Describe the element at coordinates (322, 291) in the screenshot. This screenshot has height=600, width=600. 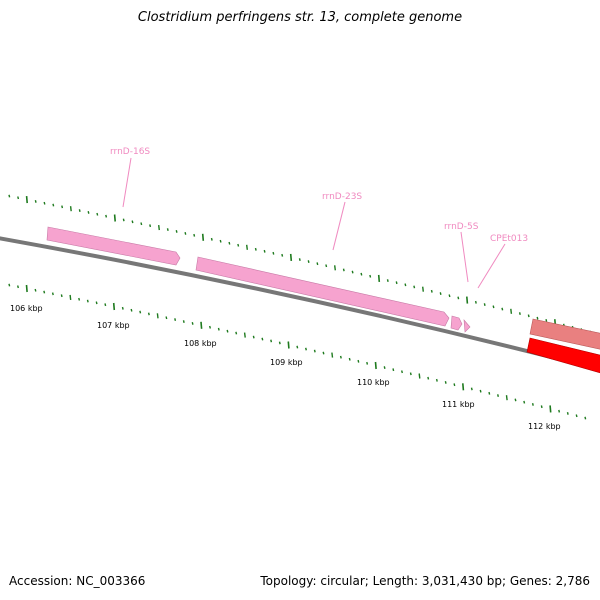
I see `gene-rrnD-23S` at that location.